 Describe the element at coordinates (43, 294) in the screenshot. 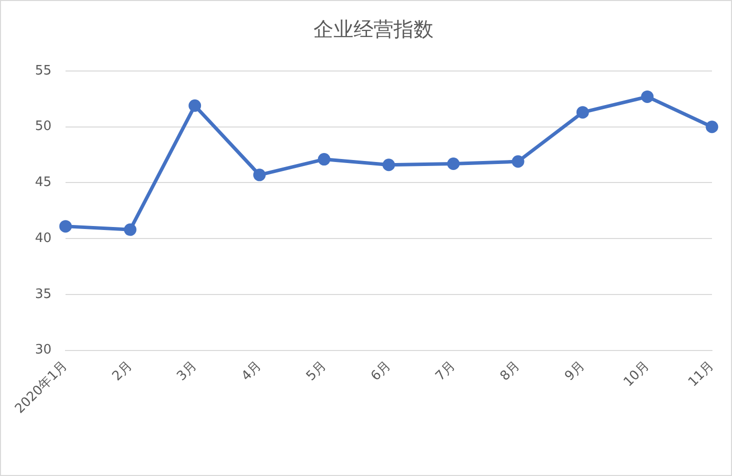

I see `y-tick-label: 35` at that location.